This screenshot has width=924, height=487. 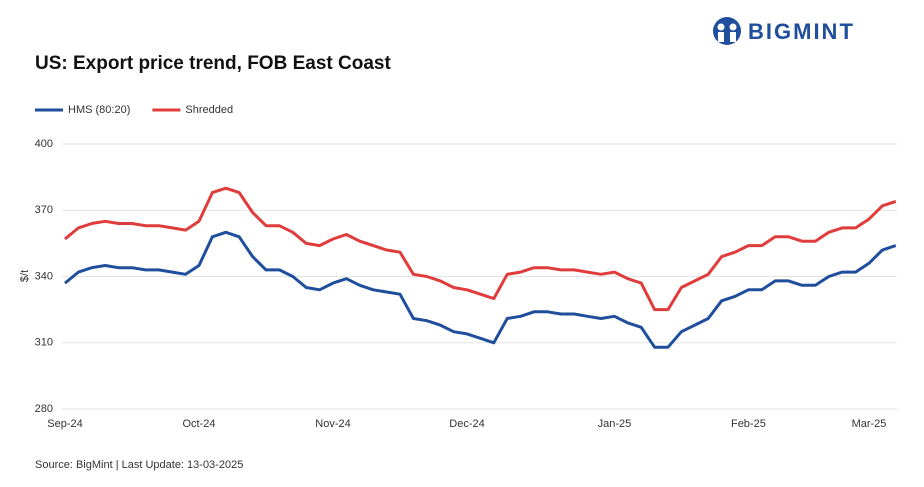 I want to click on legend-label: Shredded, so click(x=209, y=110).